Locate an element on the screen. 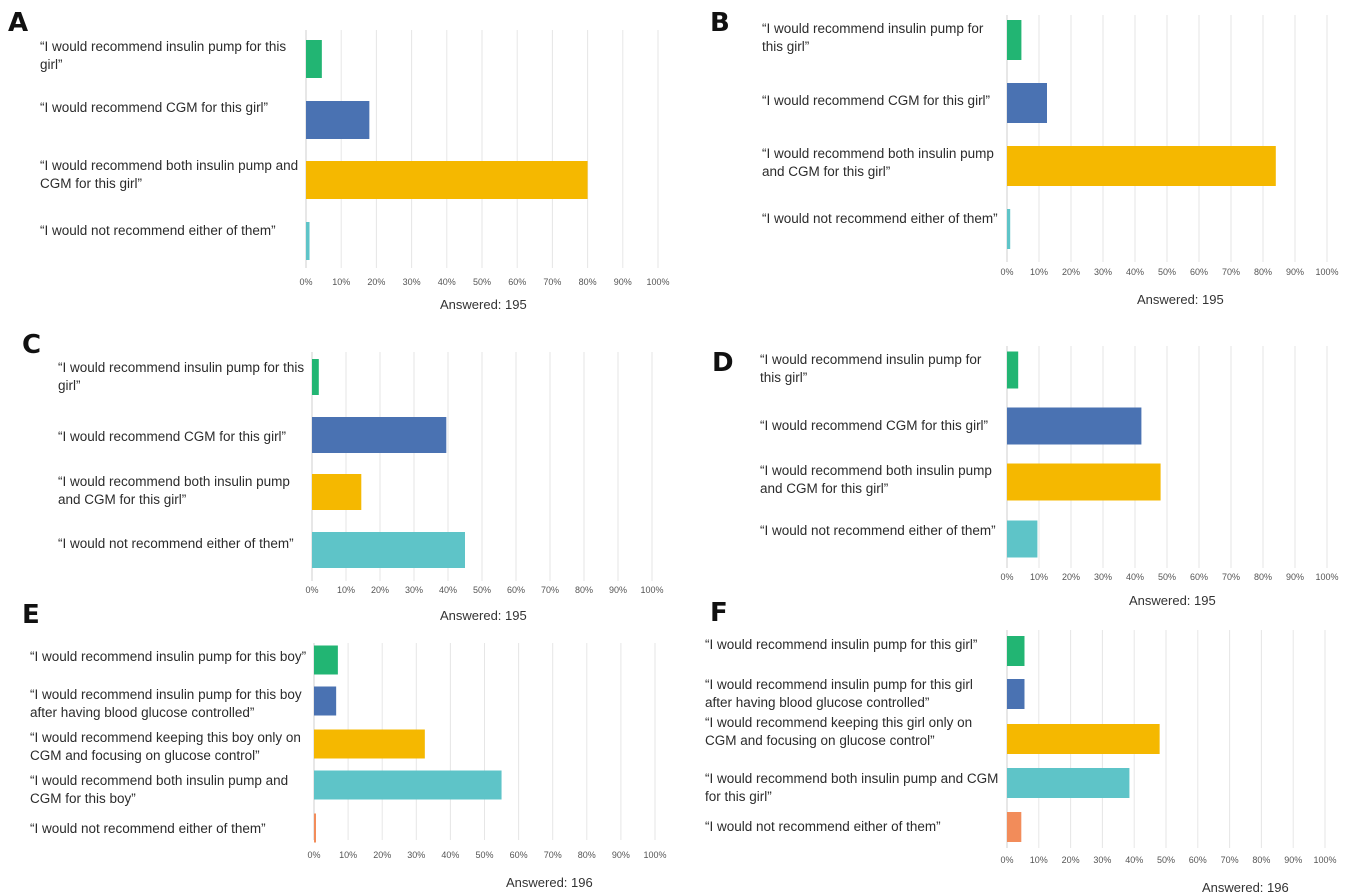 This screenshot has width=1368, height=895. panel-letter: F is located at coordinates (719, 613).